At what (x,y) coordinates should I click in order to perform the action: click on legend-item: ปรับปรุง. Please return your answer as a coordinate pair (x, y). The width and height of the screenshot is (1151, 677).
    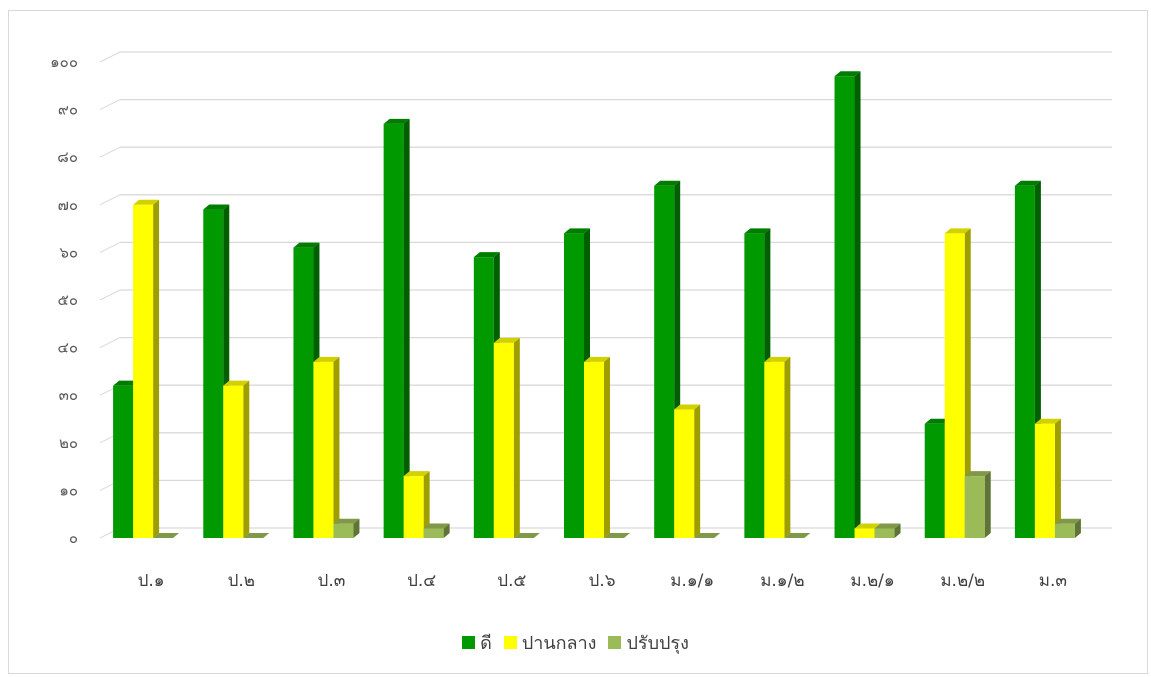
    Looking at the image, I should click on (648, 642).